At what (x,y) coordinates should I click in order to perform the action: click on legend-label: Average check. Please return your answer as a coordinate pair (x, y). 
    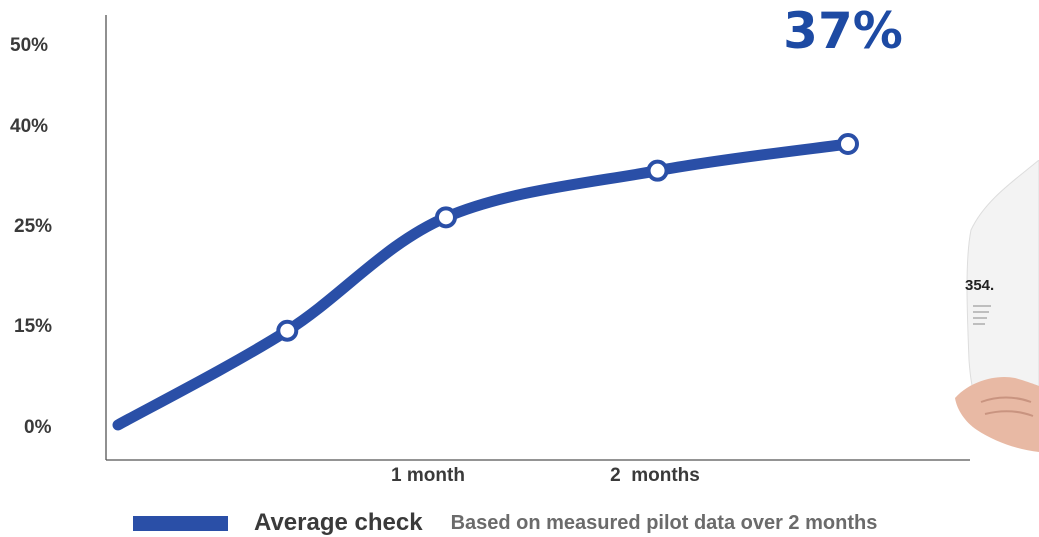
    Looking at the image, I should click on (338, 522).